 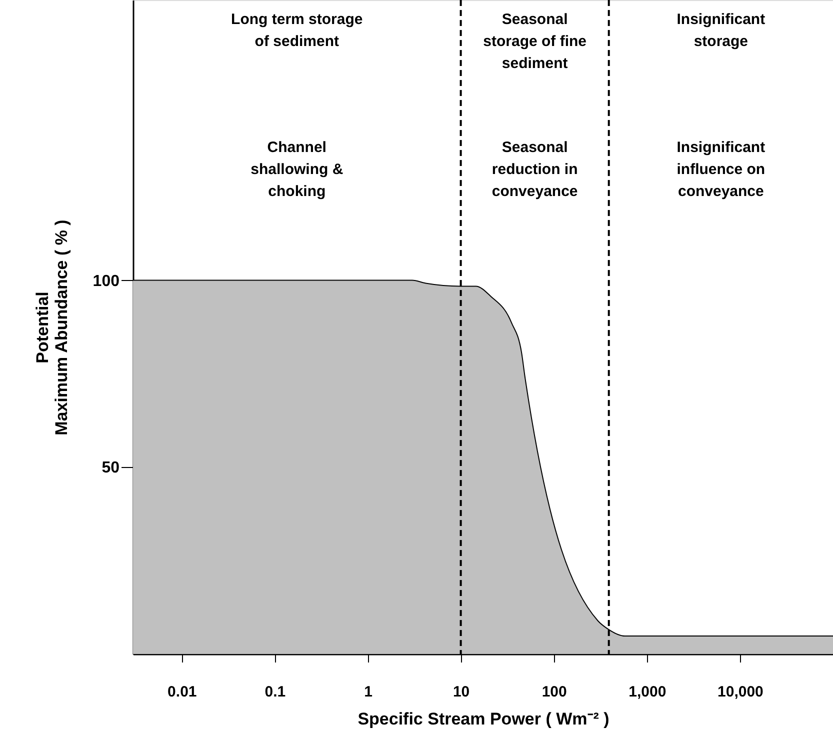 What do you see at coordinates (297, 30) in the screenshot?
I see `annotation: Long term storage of sediment` at bounding box center [297, 30].